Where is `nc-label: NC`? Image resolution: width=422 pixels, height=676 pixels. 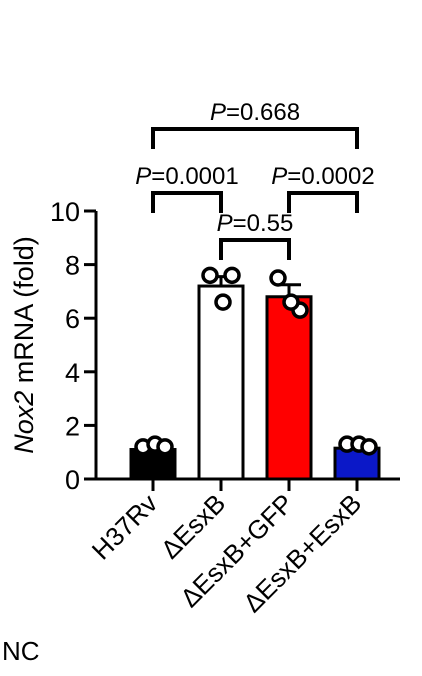 nc-label: NC is located at coordinates (21, 651).